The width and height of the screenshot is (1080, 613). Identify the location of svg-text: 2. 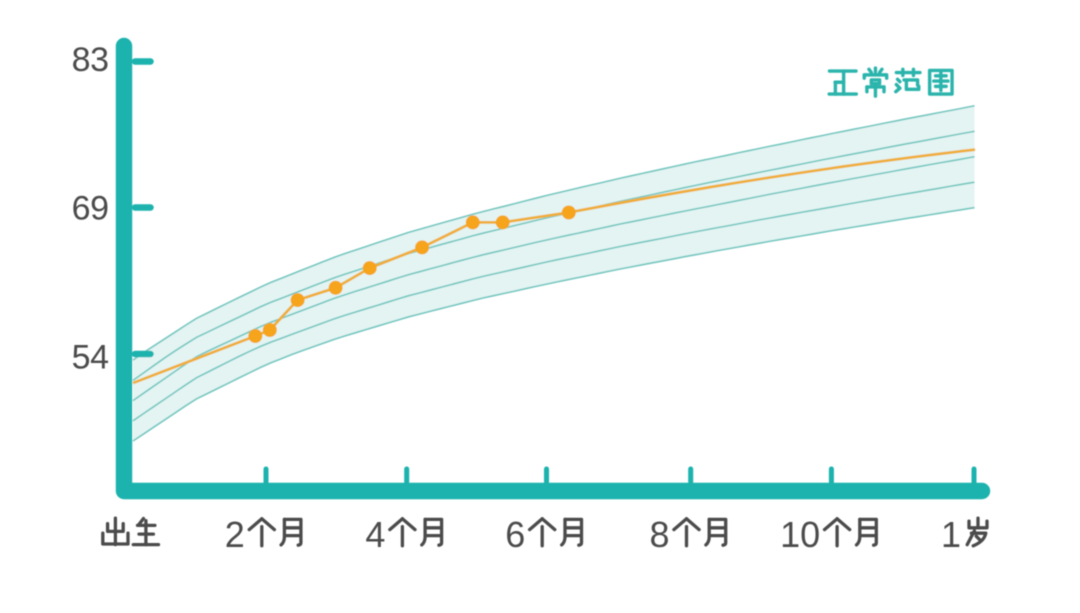
(235, 534).